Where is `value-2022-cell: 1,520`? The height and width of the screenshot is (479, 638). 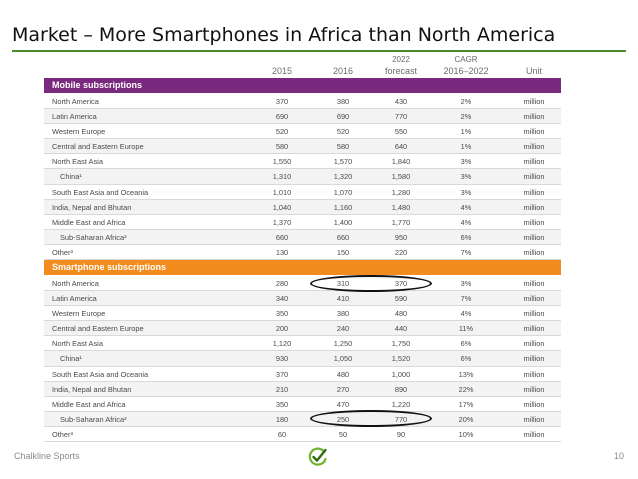
value-2022-cell: 1,520 is located at coordinates (401, 359).